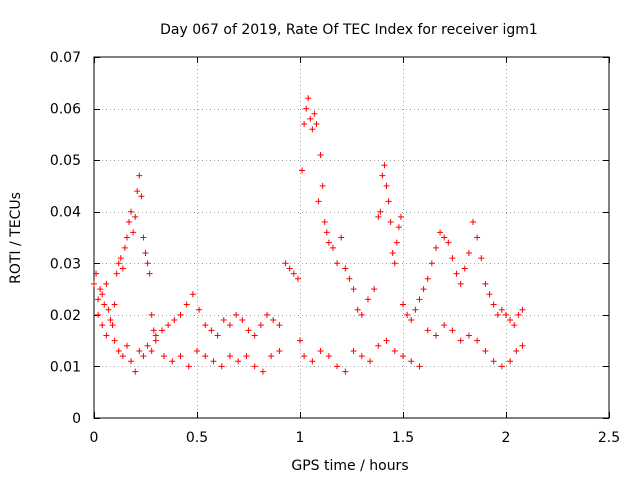  I want to click on y-tick-labels: 0 0.01 0.02 0.03 0.04 0.05 0.06 0.07, so click(65, 238).